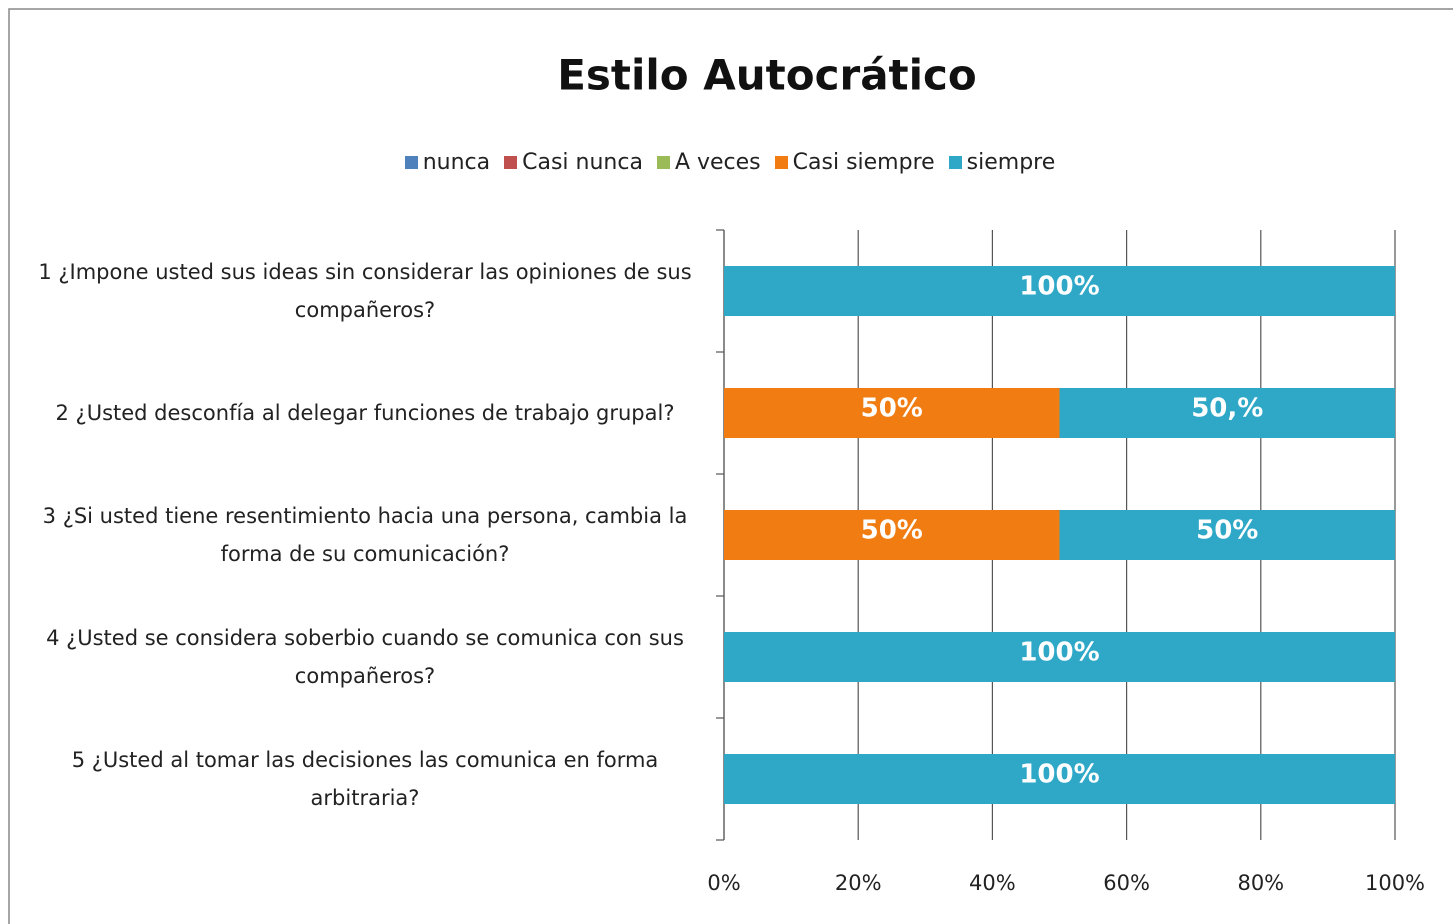 The image size is (1453, 924). I want to click on legend-item: nunca, so click(447, 162).